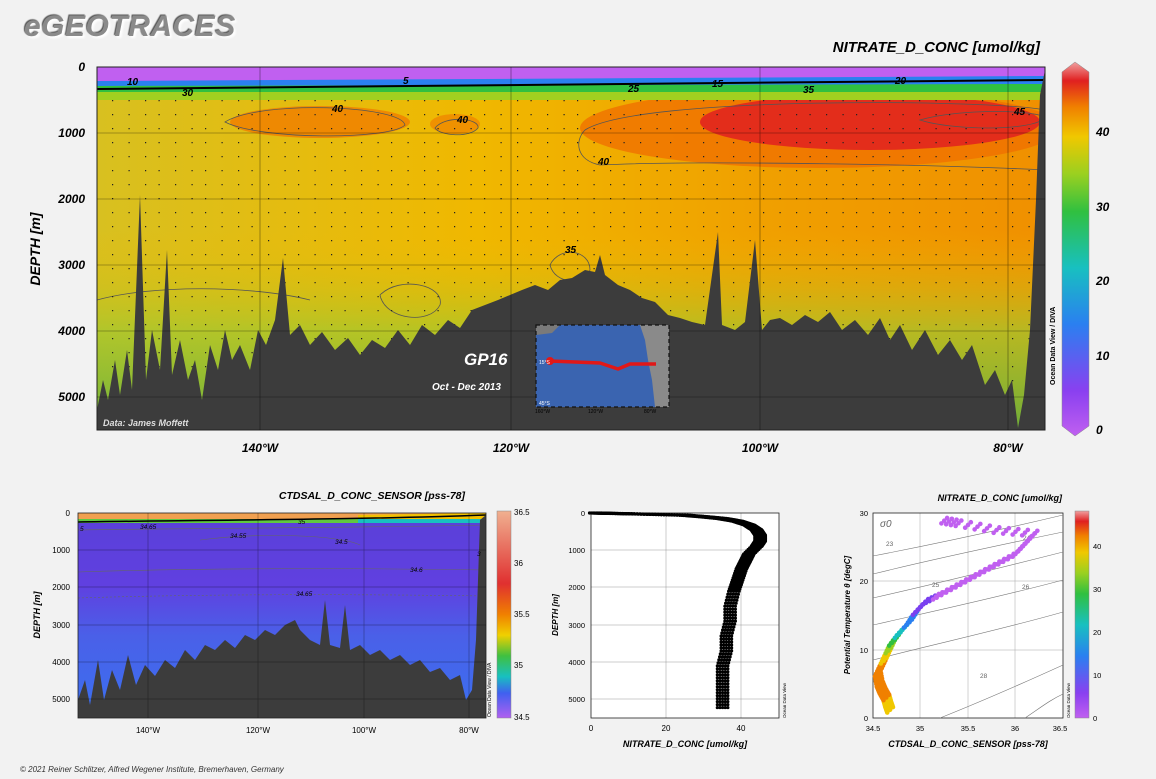 This screenshot has height=779, width=1156. Describe the element at coordinates (522, 615) in the screenshot. I see `salinity-colorbar-ticks: 34.5 35 35.5 36 36.5` at that location.